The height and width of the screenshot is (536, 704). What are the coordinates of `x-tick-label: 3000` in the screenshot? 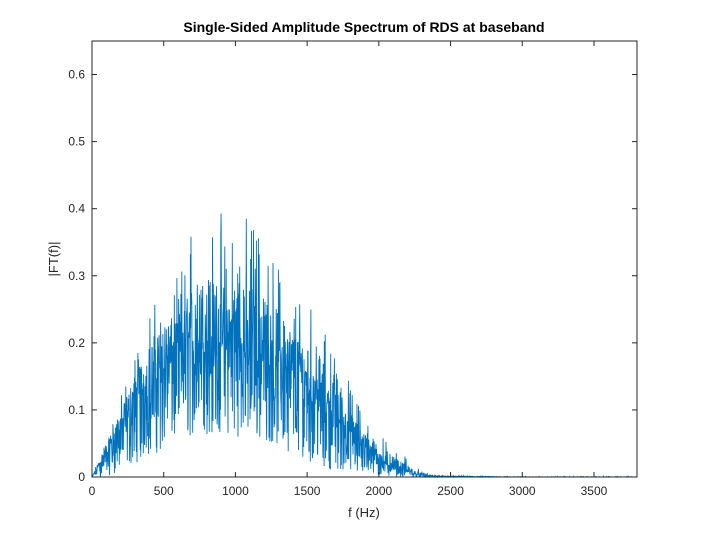 It's located at (522, 491).